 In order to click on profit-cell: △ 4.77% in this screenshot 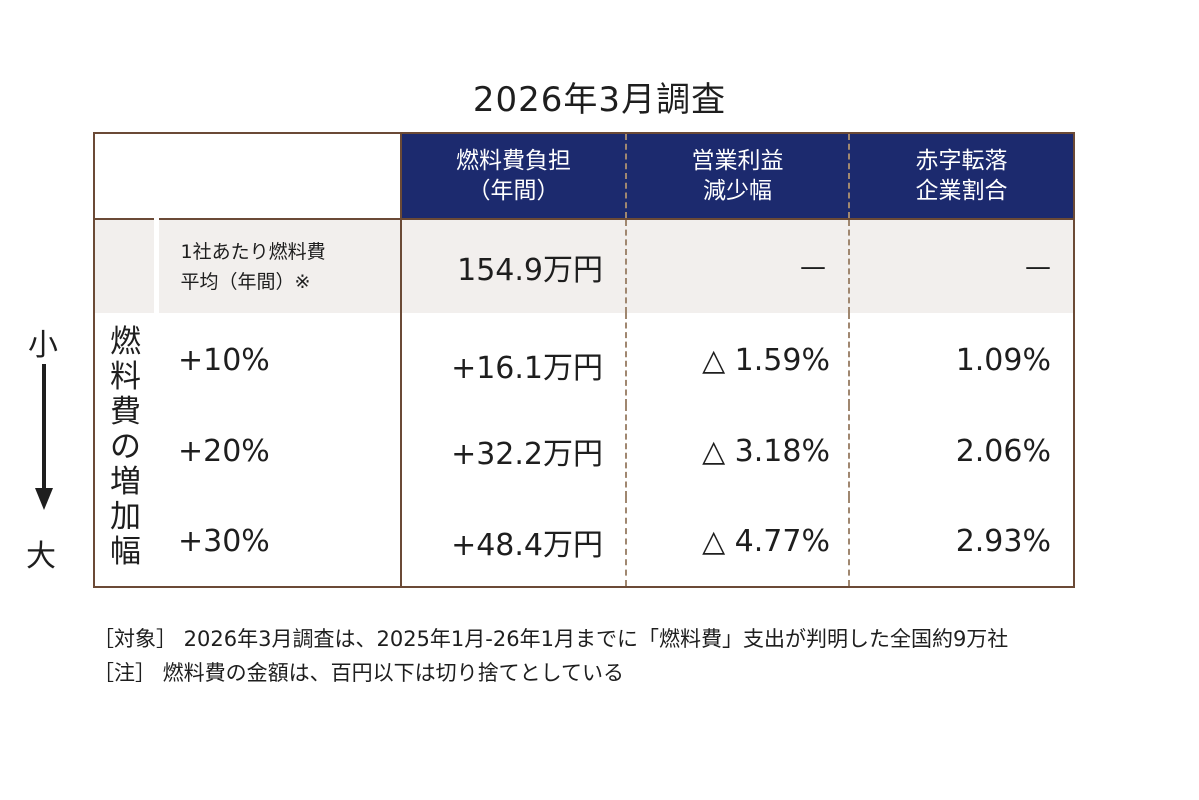, I will do `click(737, 542)`.